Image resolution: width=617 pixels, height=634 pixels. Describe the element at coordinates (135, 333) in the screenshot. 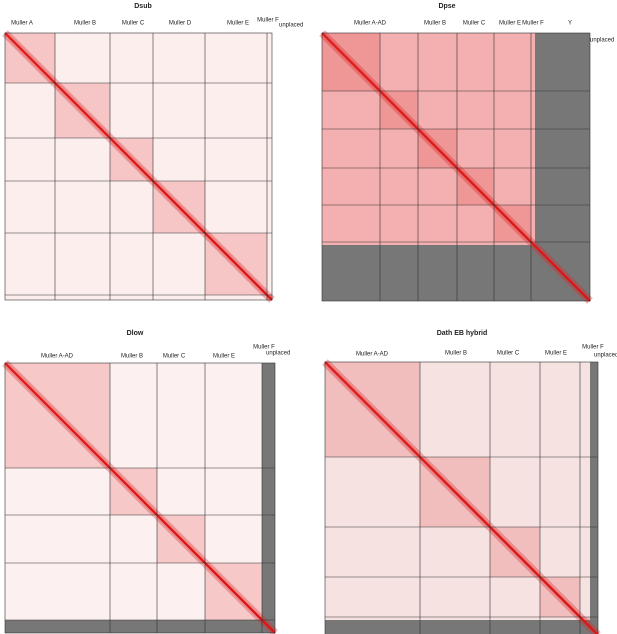

I see `panel-title: Dlow` at that location.